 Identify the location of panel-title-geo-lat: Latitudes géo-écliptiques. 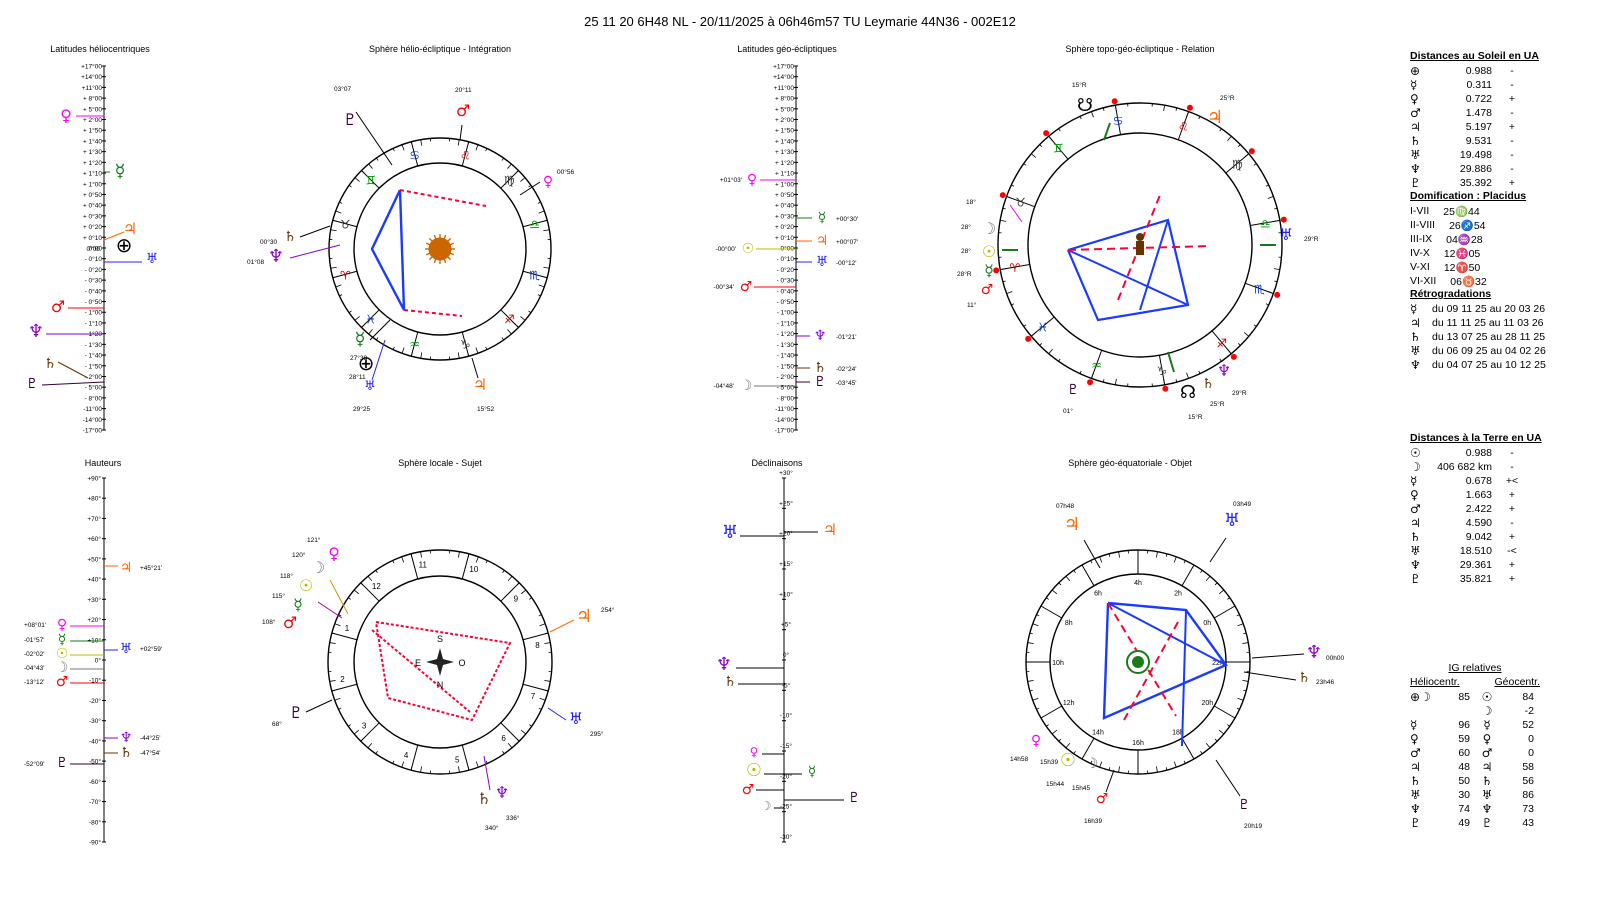
(787, 49).